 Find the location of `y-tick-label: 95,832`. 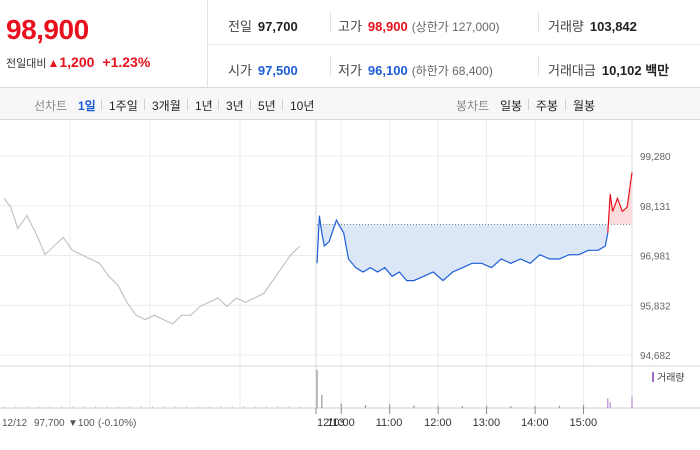

y-tick-label: 95,832 is located at coordinates (655, 306).